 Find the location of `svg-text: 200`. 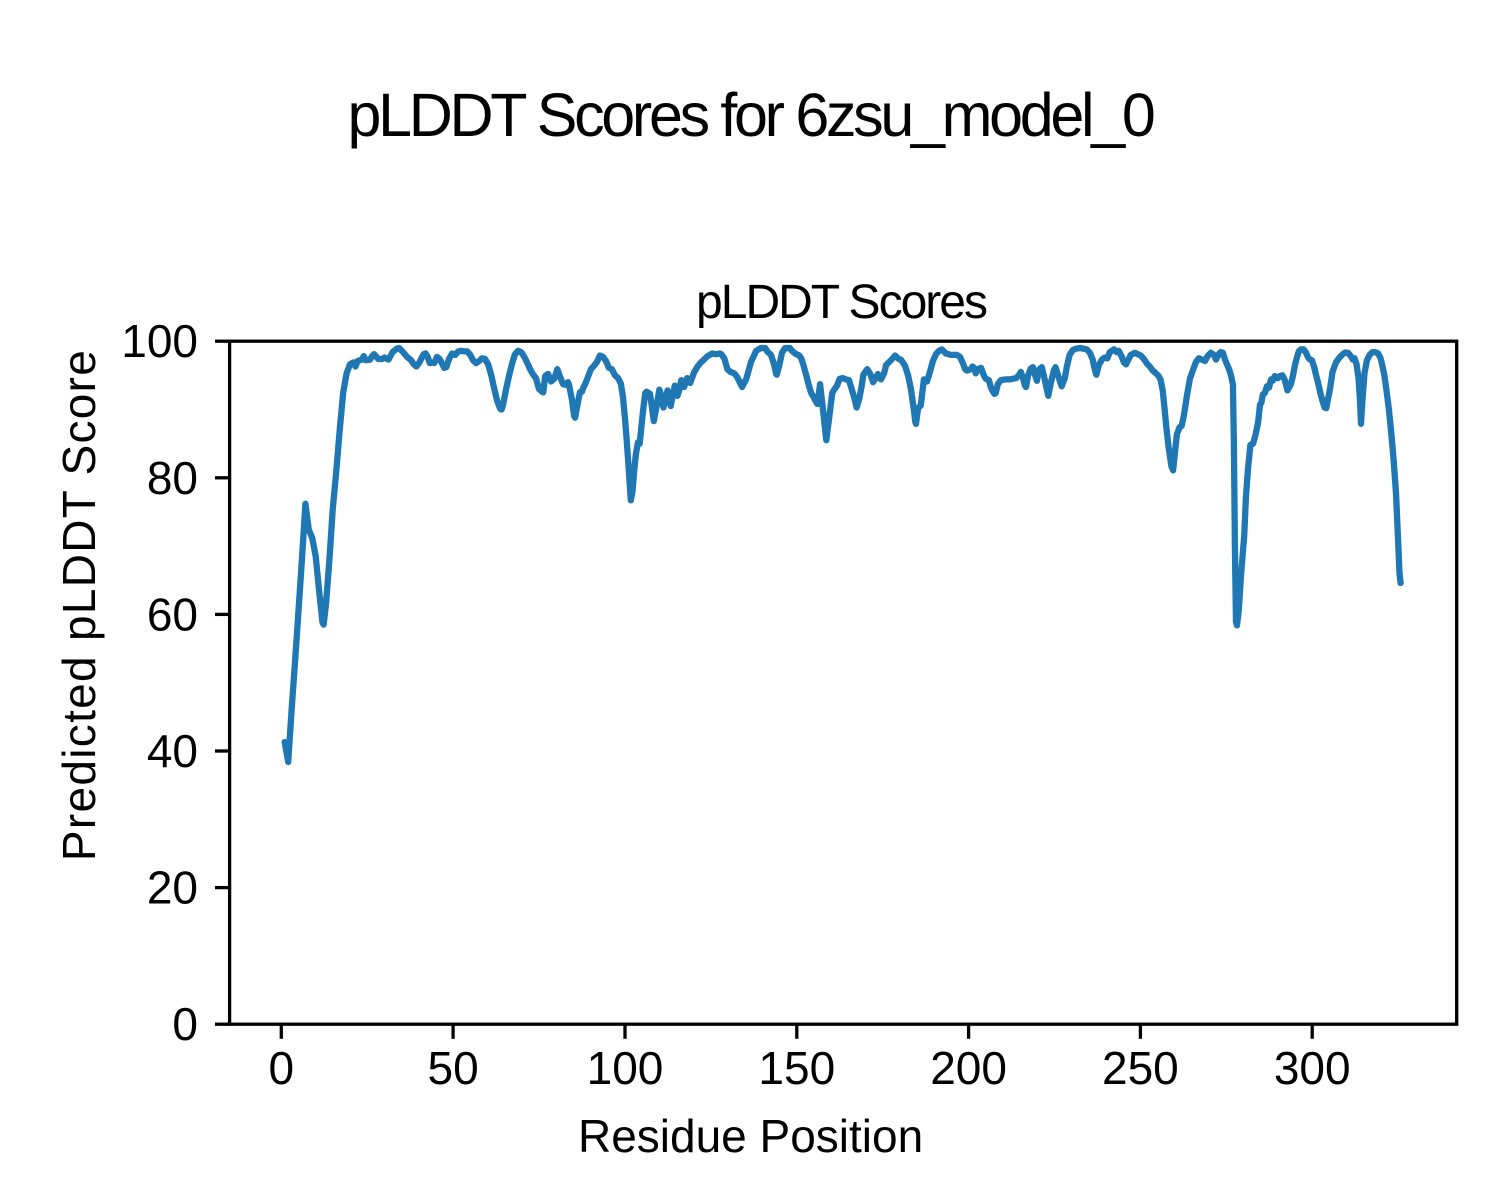

svg-text: 200 is located at coordinates (968, 1068).